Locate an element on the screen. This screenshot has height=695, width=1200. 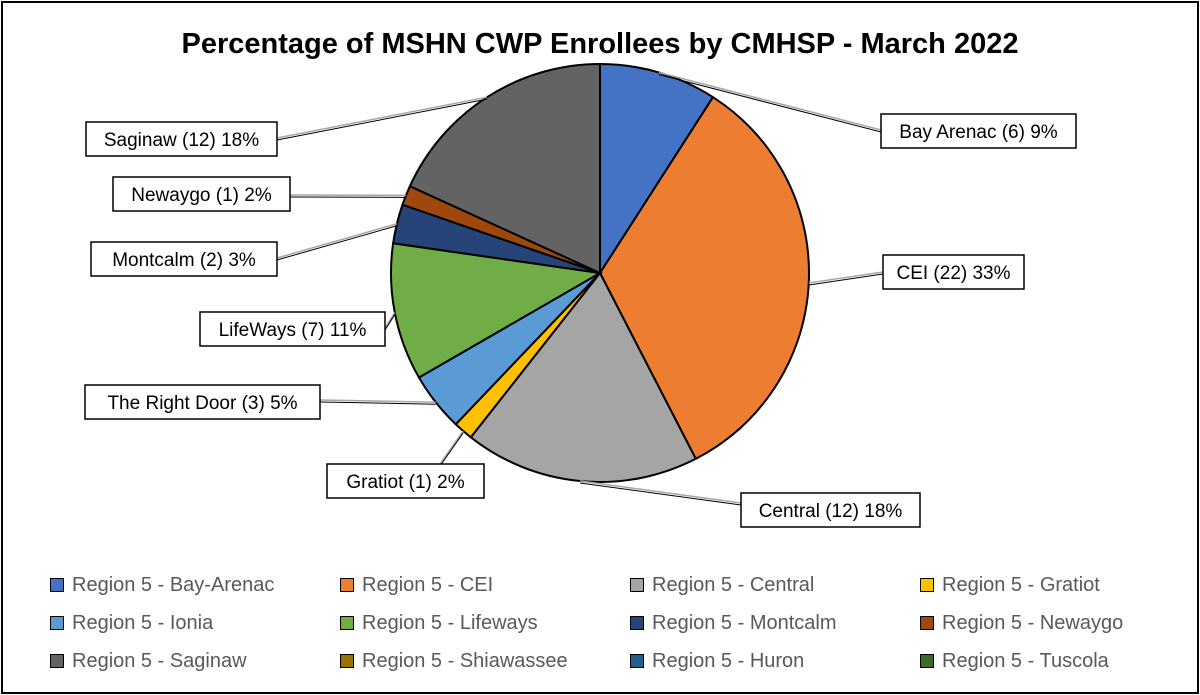
data-label: Saginaw (12) 18% is located at coordinates (181, 140).